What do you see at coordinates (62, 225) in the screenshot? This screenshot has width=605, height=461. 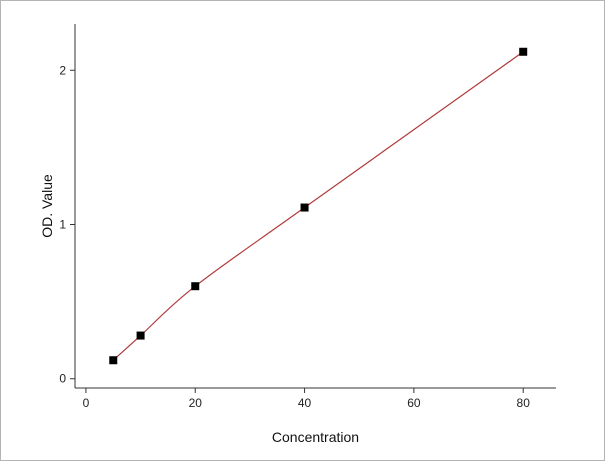 I see `y-tick-label: 1` at bounding box center [62, 225].